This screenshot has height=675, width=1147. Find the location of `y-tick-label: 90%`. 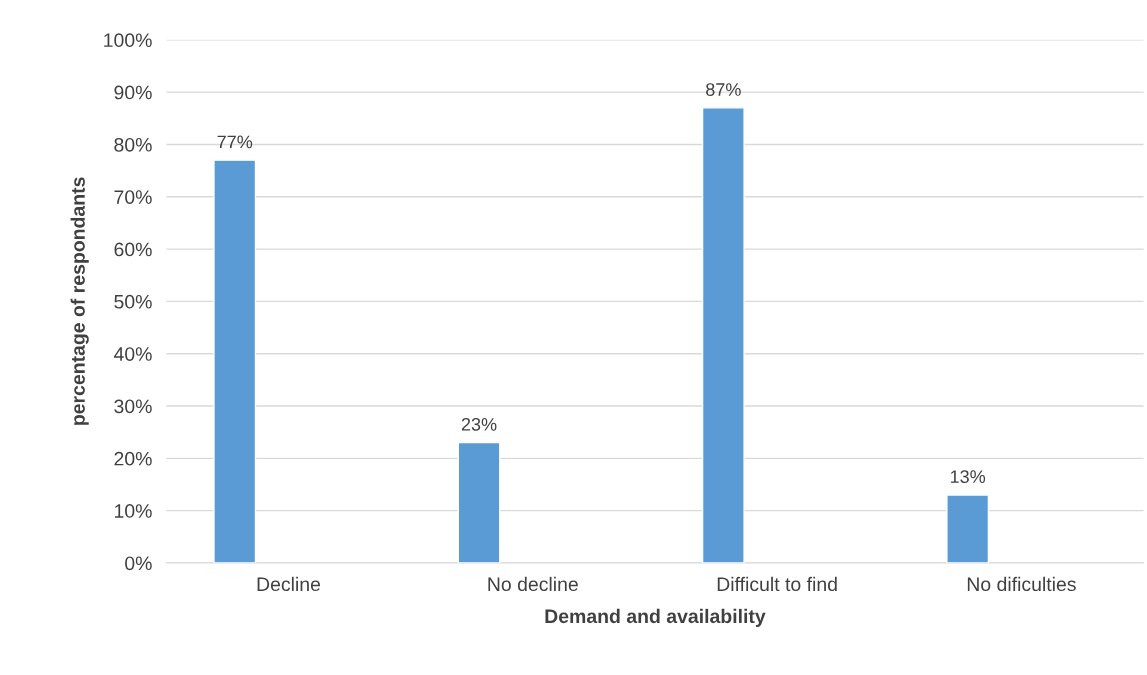

y-tick-label: 90% is located at coordinates (133, 92).